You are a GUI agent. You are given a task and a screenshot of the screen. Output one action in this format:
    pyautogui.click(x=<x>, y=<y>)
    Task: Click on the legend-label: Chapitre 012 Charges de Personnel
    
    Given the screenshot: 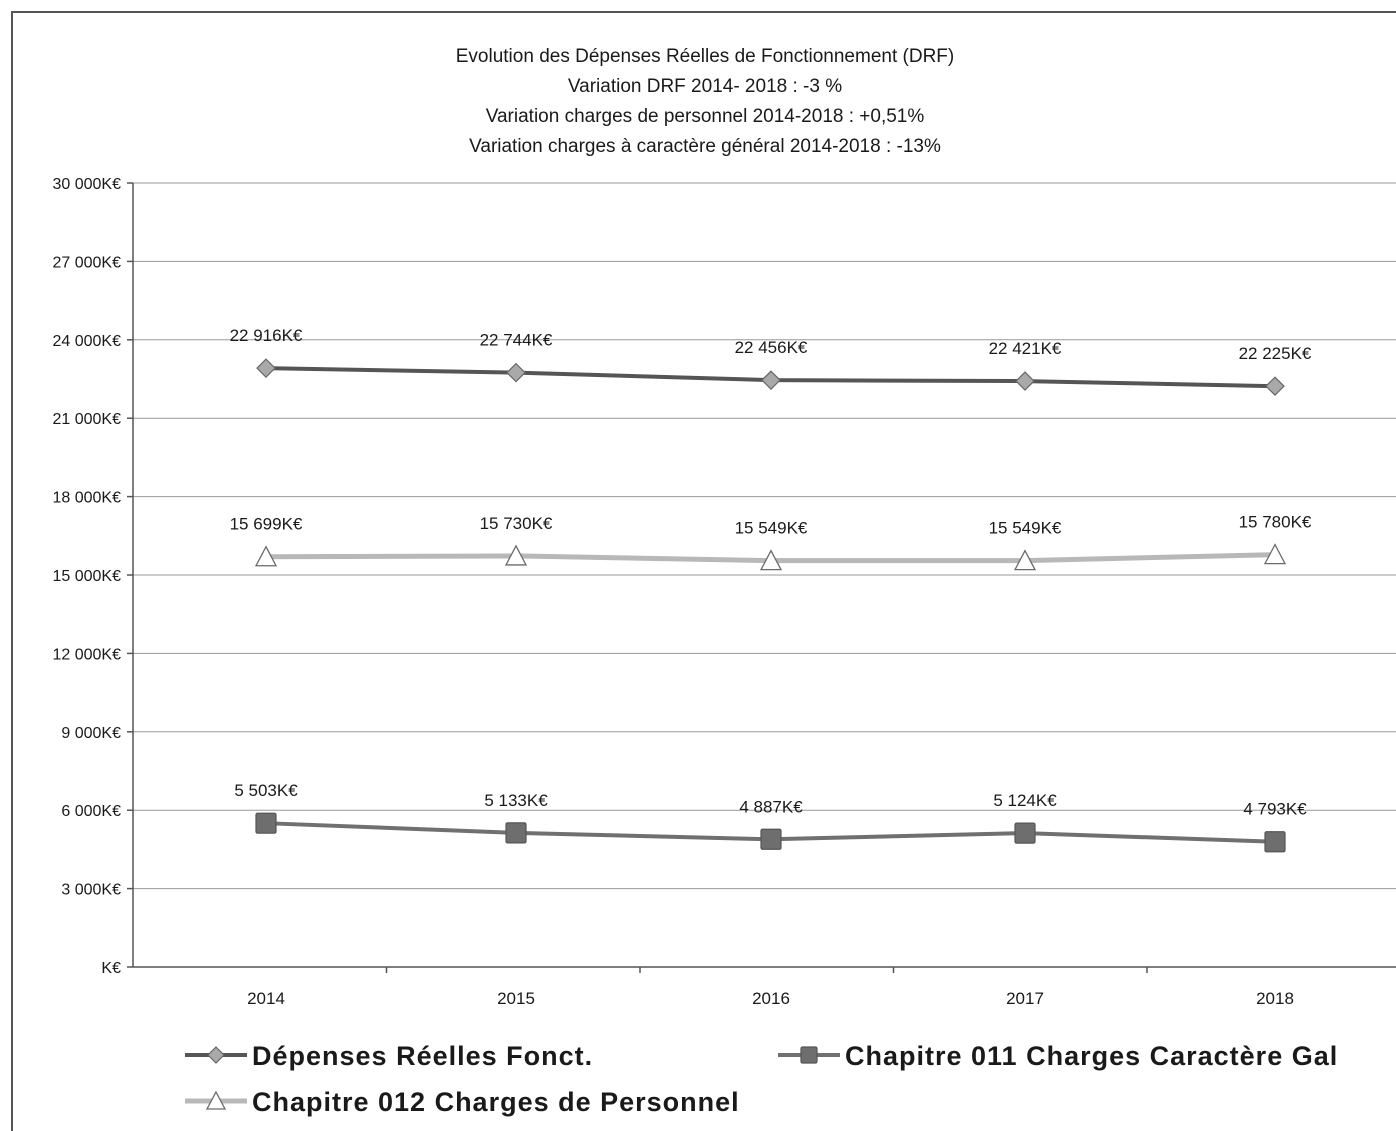 What is the action you would take?
    pyautogui.click(x=496, y=1102)
    